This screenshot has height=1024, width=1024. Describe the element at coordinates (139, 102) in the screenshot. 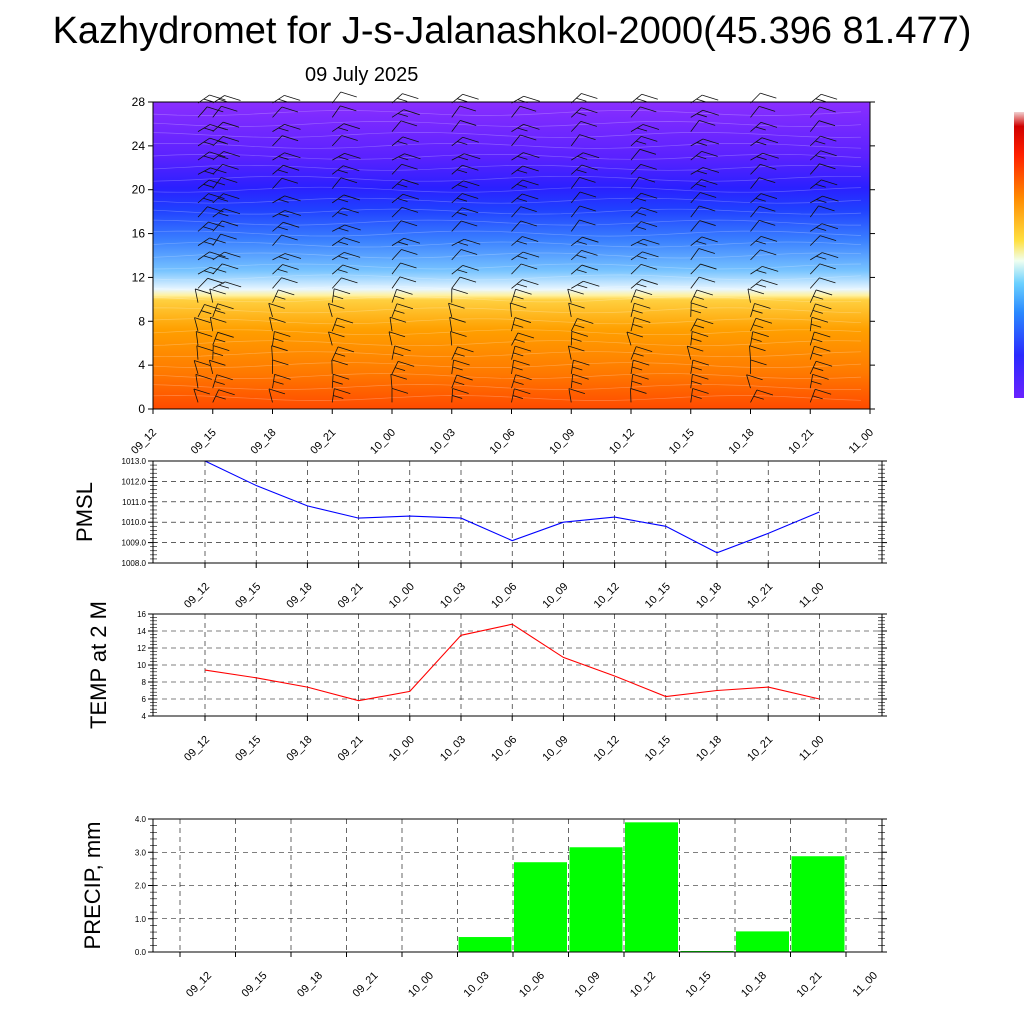

I see `y-tick-label: 28` at that location.